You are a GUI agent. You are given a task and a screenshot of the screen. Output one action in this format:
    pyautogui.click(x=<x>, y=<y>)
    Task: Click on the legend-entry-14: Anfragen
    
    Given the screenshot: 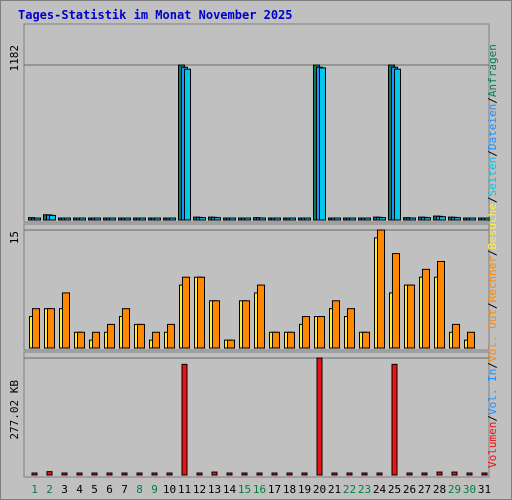 What is the action you would take?
    pyautogui.click(x=492, y=70)
    